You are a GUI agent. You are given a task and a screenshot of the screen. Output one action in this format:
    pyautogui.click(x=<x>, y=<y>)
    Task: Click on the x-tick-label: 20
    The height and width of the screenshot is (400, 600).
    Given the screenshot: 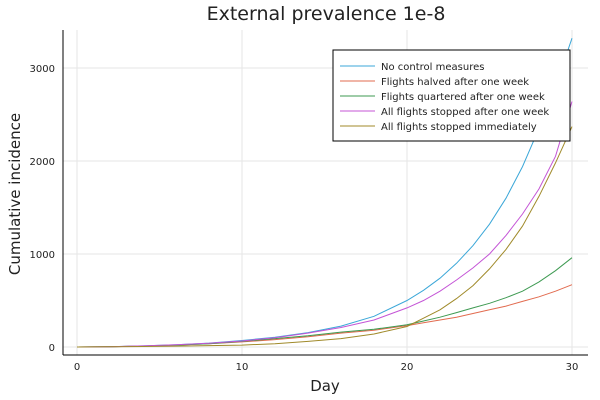 What is the action you would take?
    pyautogui.click(x=407, y=367)
    